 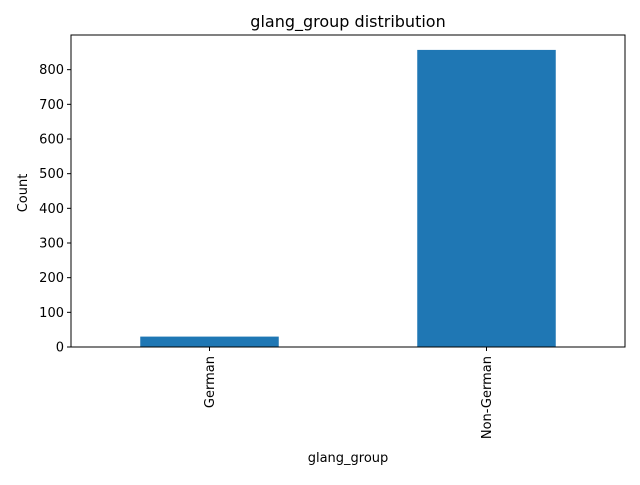 What do you see at coordinates (23, 193) in the screenshot?
I see `y-axis-label: Count` at bounding box center [23, 193].